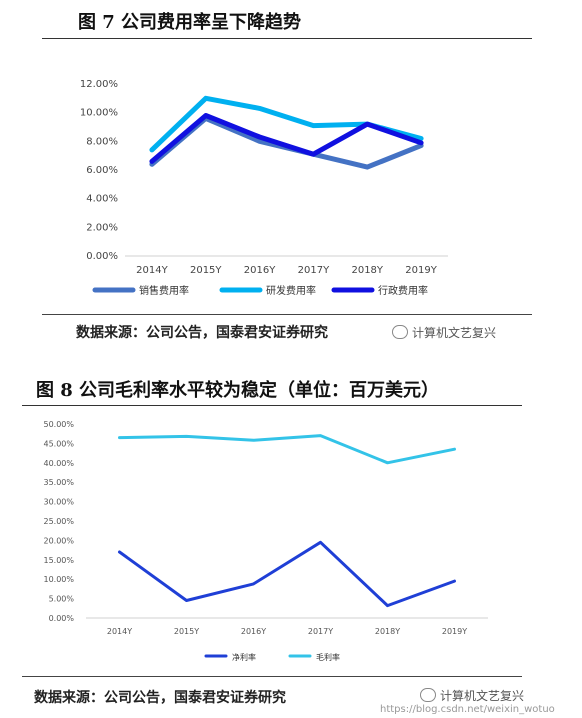  Describe the element at coordinates (160, 698) in the screenshot. I see `figure2-source: 数据来源：公司公告，国泰君安证券研究` at that location.